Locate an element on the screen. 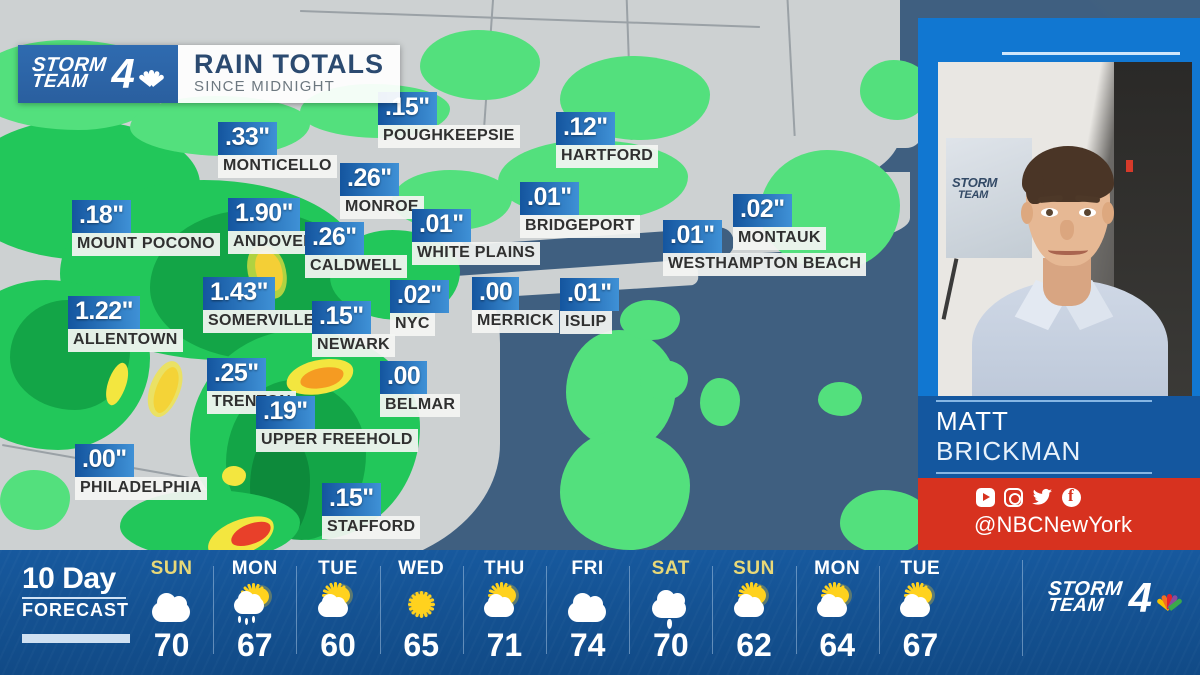 Image resolution: width=1200 pixels, height=675 pixels. forecast-title-rule is located at coordinates (74, 598).